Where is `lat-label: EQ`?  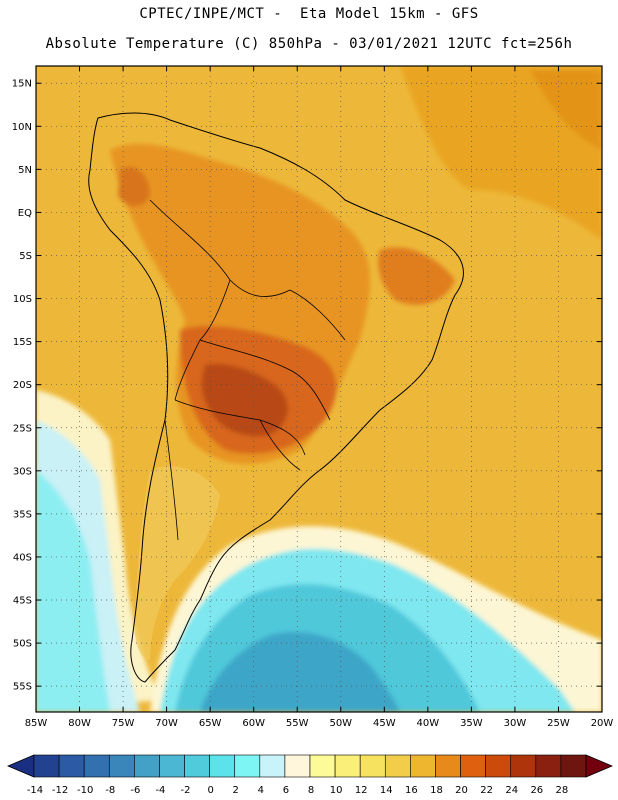
lat-label: EQ is located at coordinates (25, 213).